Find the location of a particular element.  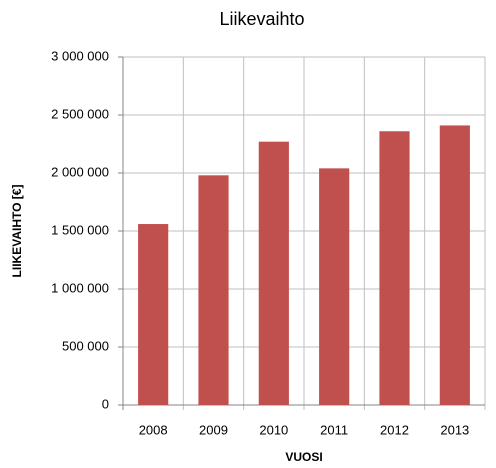

x-tick-label: 2012 is located at coordinates (394, 429).